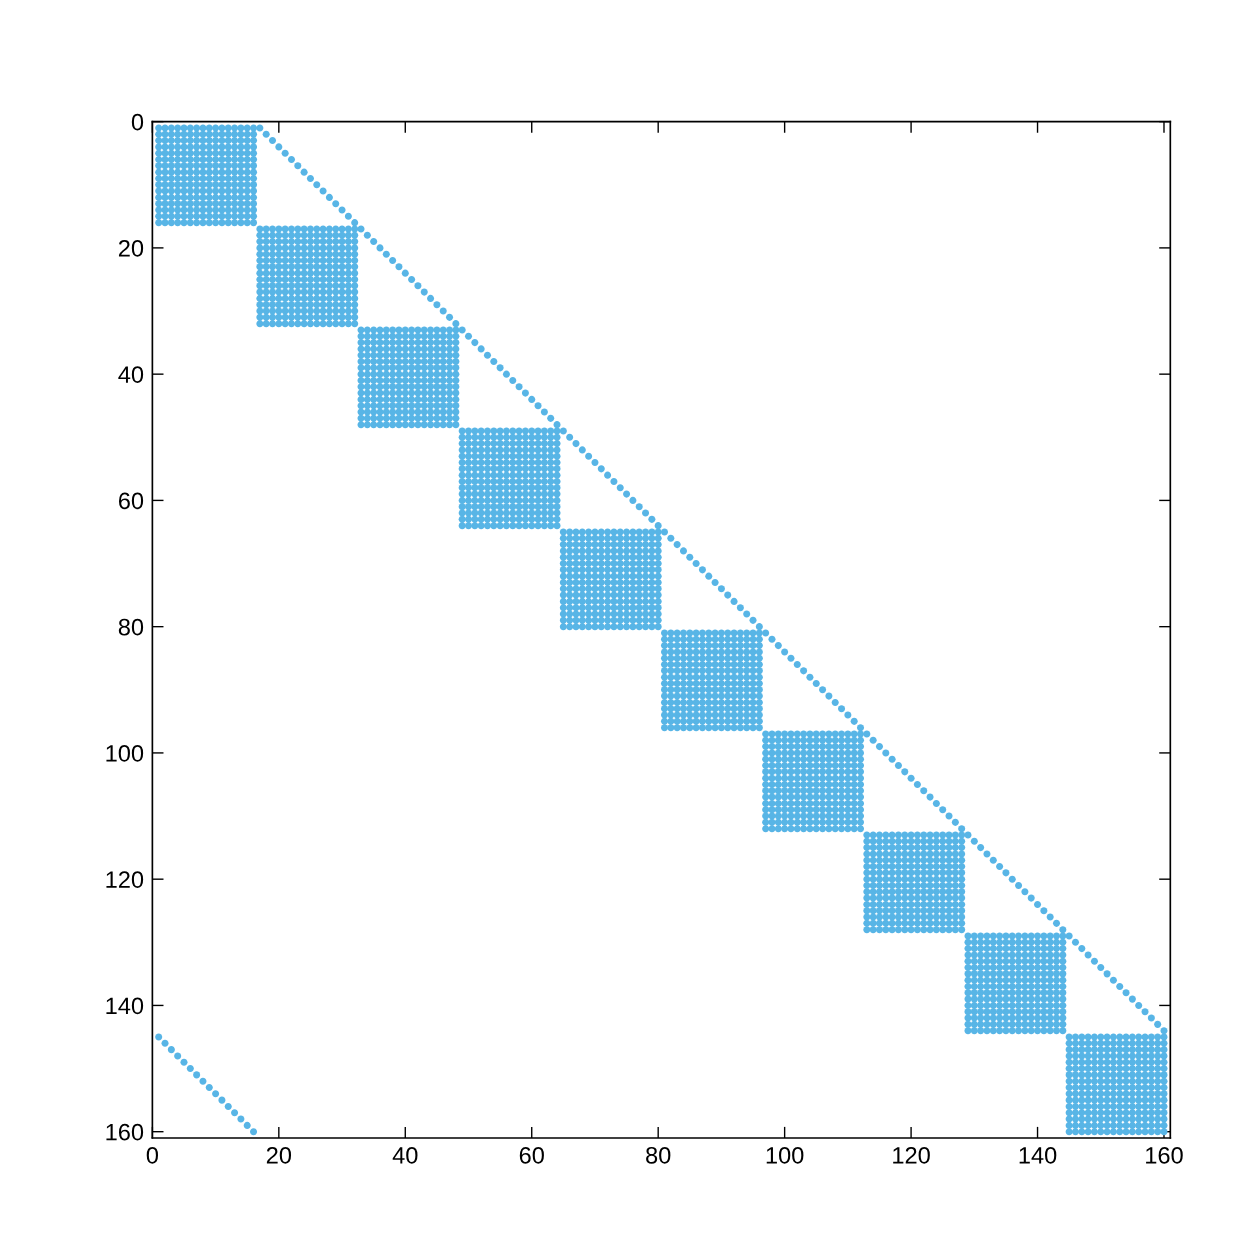  What do you see at coordinates (405, 1155) in the screenshot?
I see `x-tick-label: 40` at bounding box center [405, 1155].